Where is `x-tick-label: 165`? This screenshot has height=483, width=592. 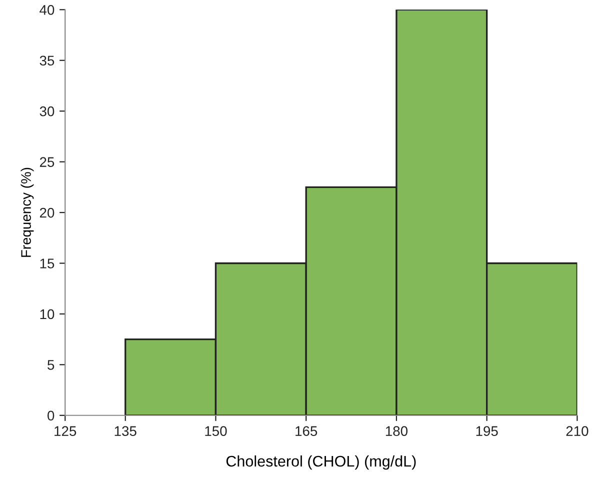 x-tick-label: 165 is located at coordinates (307, 431).